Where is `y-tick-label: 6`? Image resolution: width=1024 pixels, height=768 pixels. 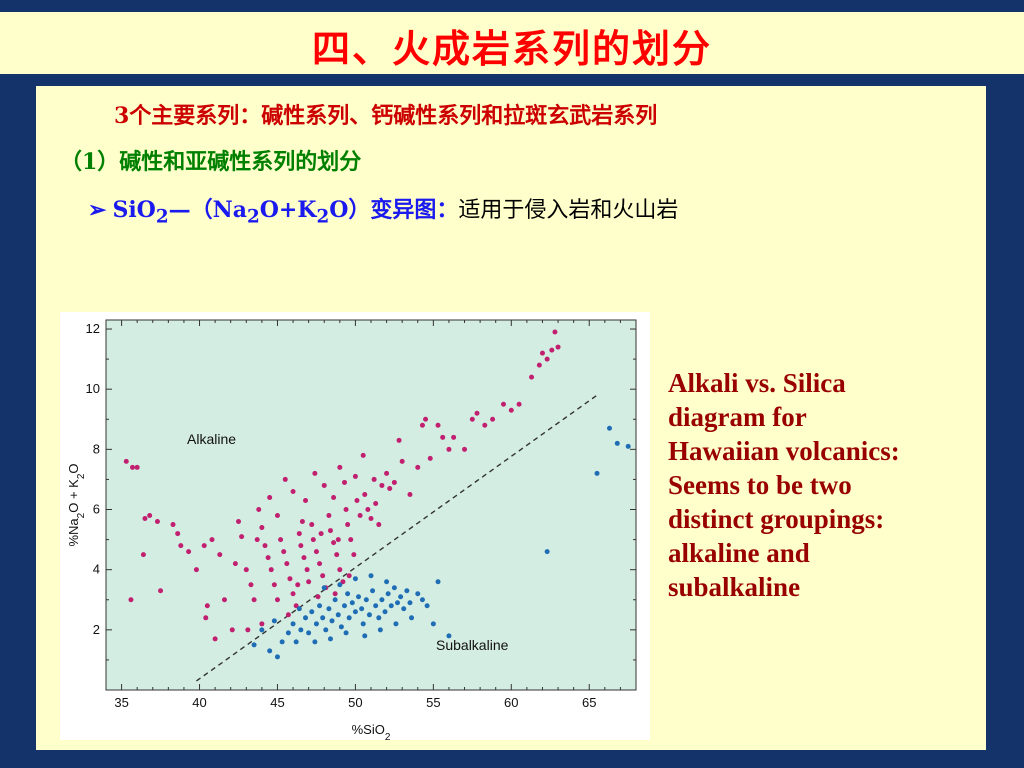
y-tick-label: 6 is located at coordinates (96, 509).